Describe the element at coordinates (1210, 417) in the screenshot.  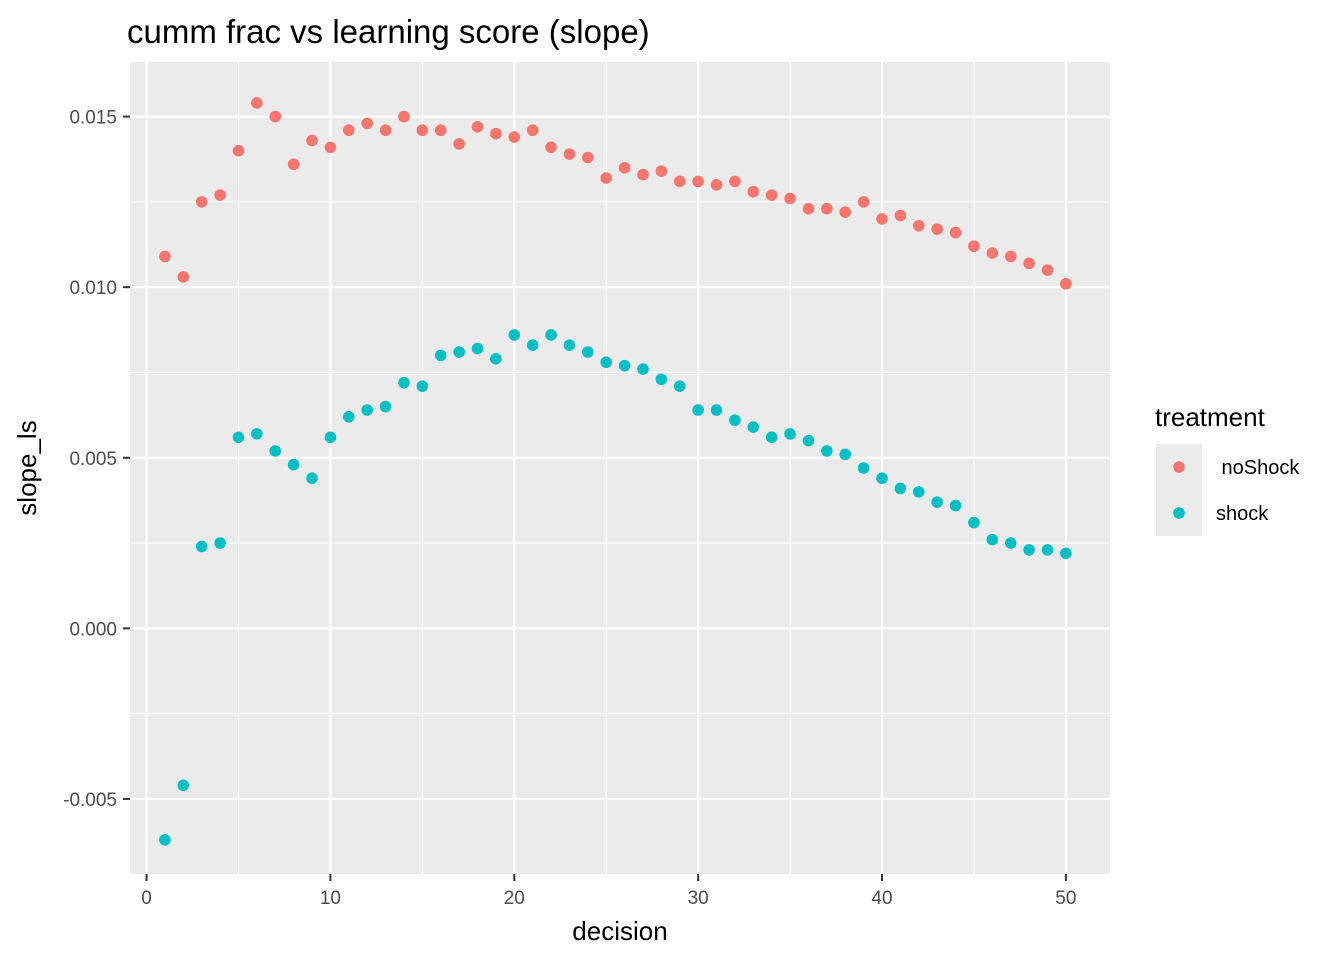
I see `legend-title: treatment` at that location.